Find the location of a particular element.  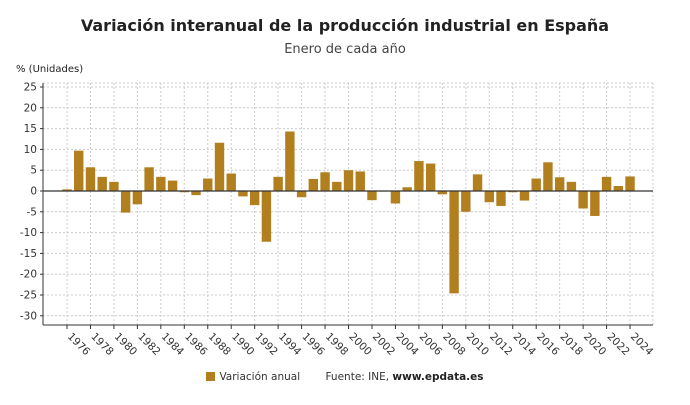

x-tick-label: 2000 is located at coordinates (359, 344).